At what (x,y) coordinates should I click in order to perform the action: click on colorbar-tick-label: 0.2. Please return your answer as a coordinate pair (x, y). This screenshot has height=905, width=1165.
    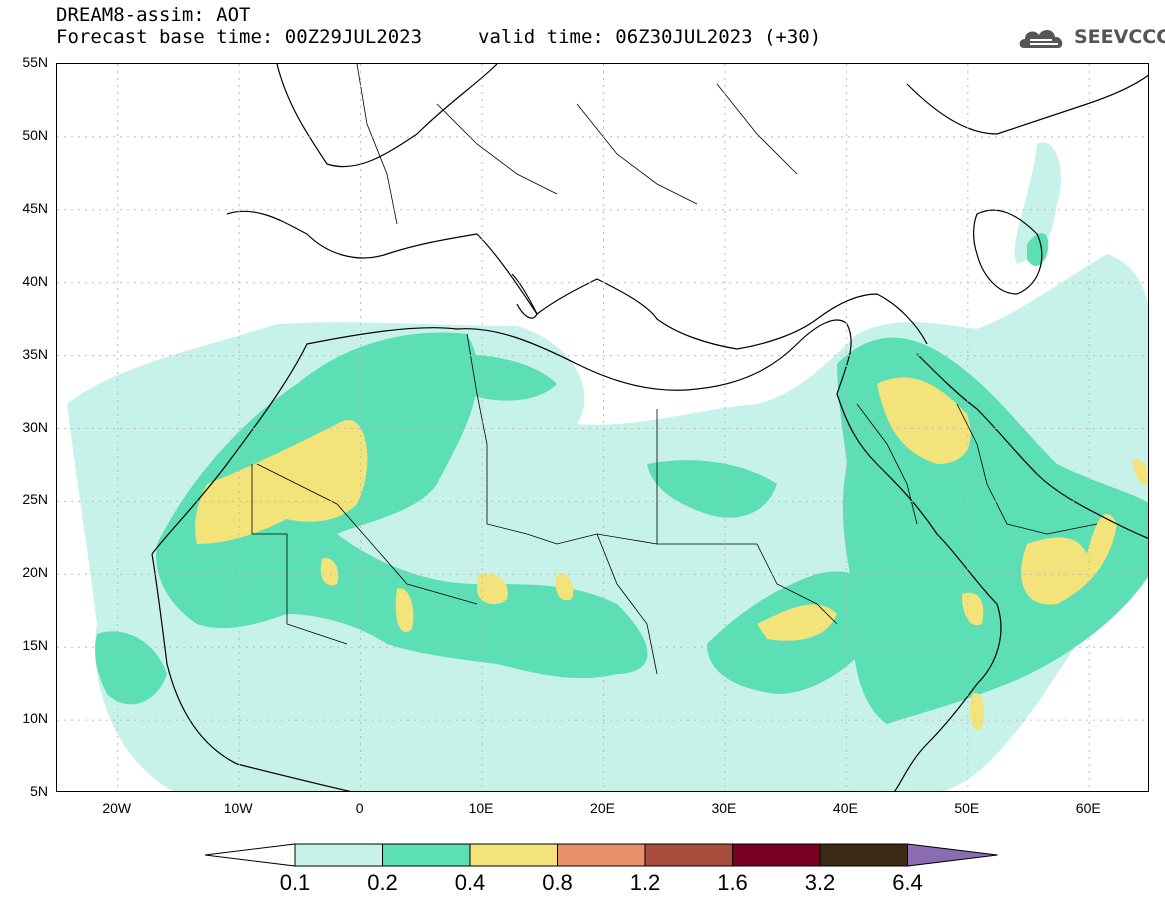
    Looking at the image, I should click on (382, 882).